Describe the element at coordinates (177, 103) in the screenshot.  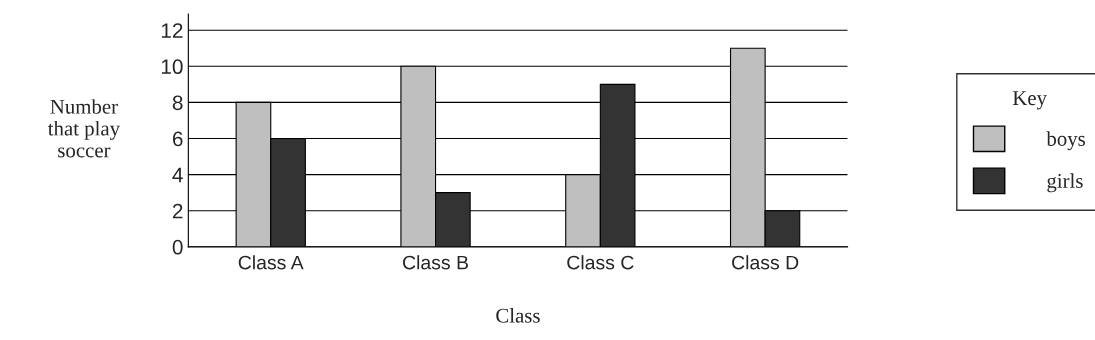
I see `y-tick-label: 8` at that location.